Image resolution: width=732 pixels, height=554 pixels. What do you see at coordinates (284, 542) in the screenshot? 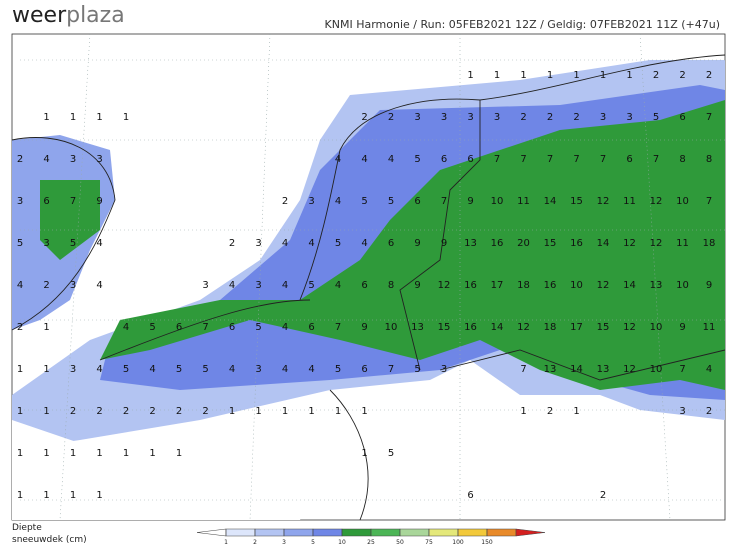
I see `legend-tick-label: 3` at bounding box center [284, 542].